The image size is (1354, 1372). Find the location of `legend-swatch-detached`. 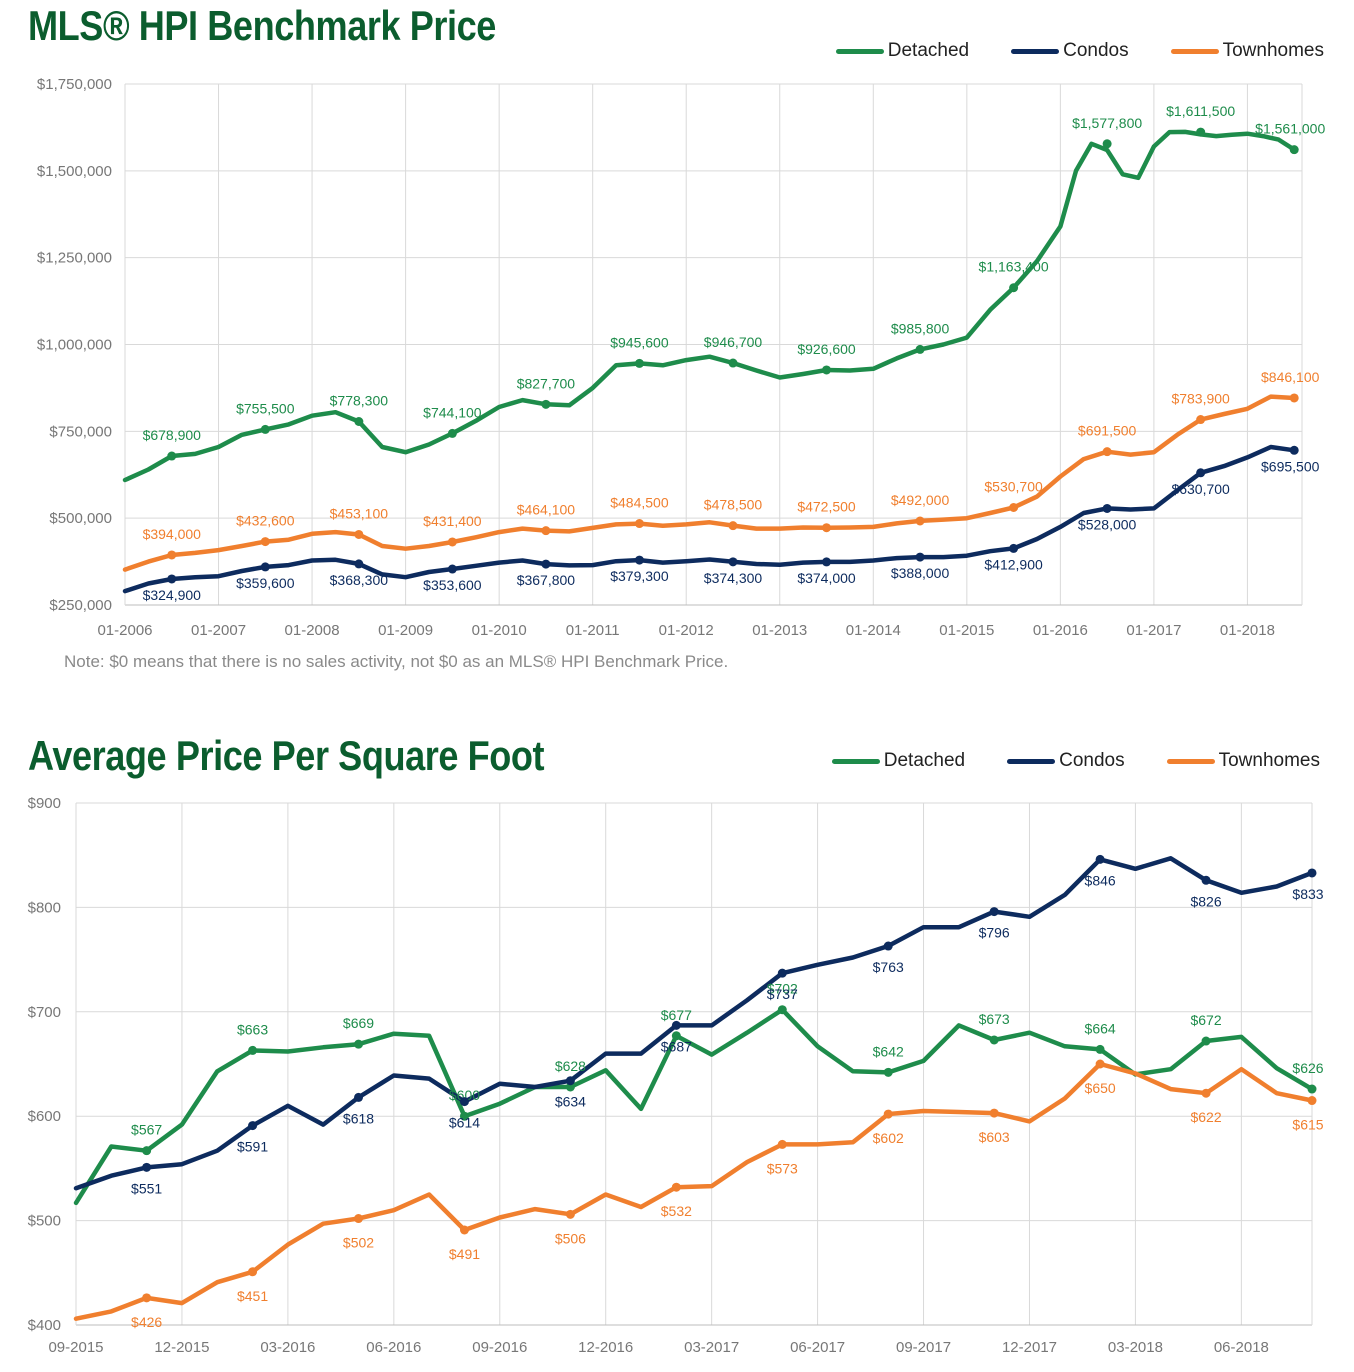

legend-swatch-detached is located at coordinates (855, 761).